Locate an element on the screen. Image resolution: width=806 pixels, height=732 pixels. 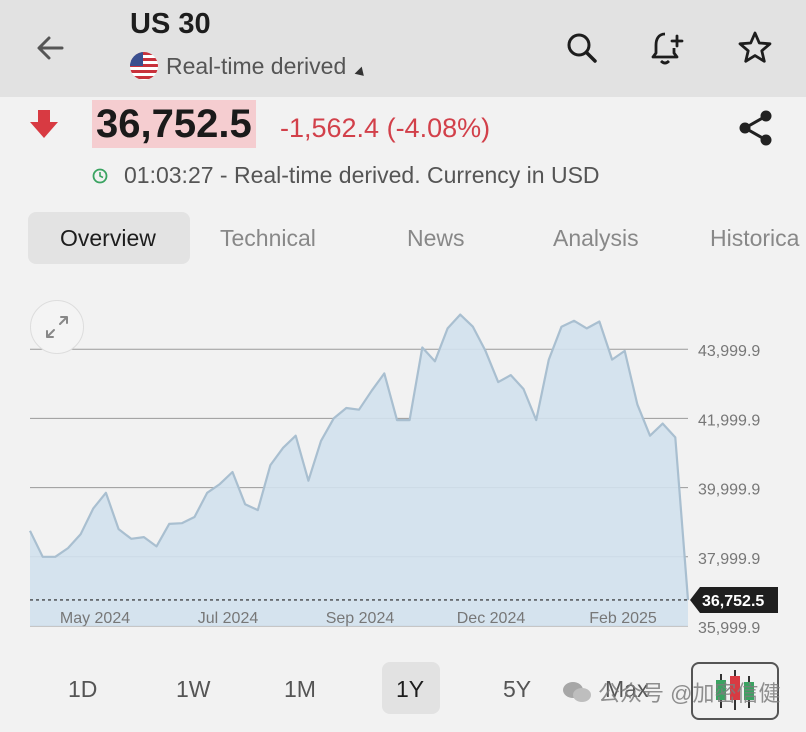
last-price-label: 36,752.5 is located at coordinates (733, 601).